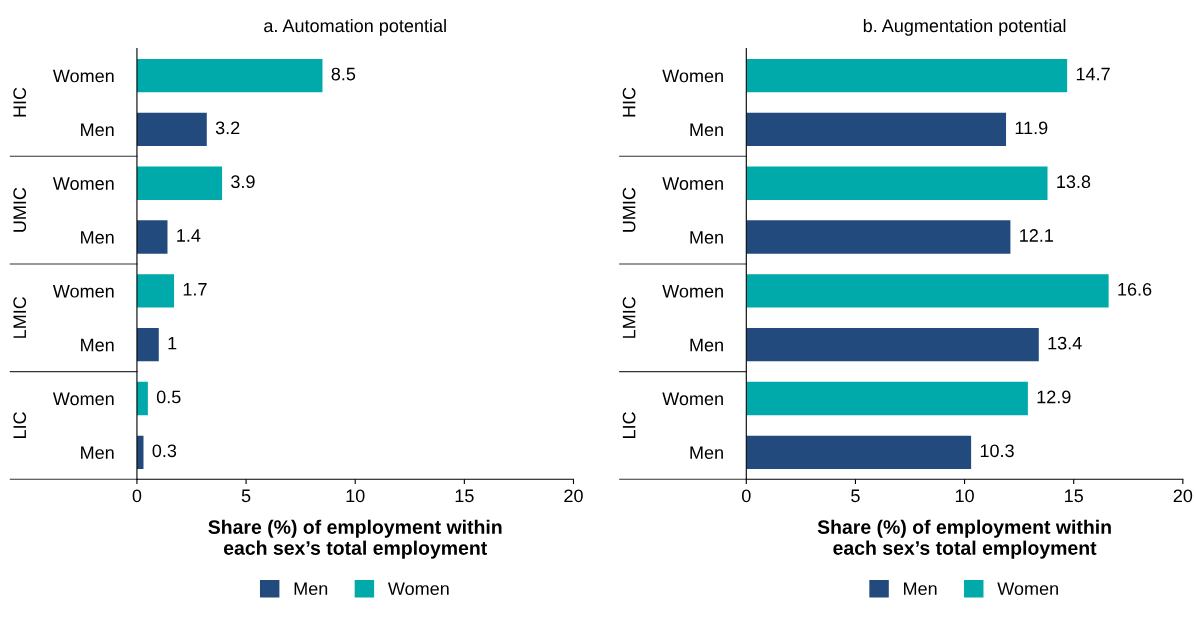 The width and height of the screenshot is (1196, 624). What do you see at coordinates (189, 235) in the screenshot?
I see `data-label: 1.4` at bounding box center [189, 235].